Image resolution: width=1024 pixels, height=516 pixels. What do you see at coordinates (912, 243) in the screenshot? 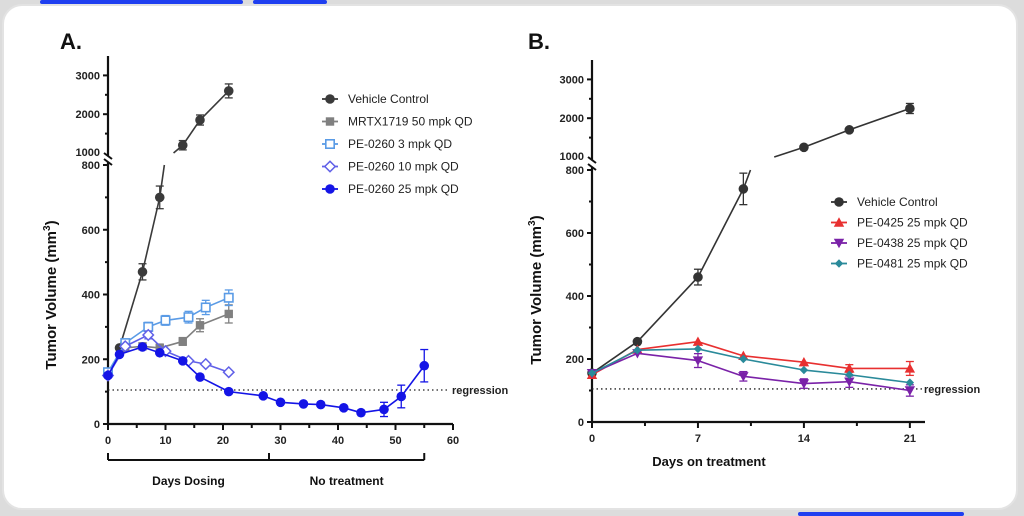
I see `legend-label: PE-0438 25 mpk QD` at bounding box center [912, 243].